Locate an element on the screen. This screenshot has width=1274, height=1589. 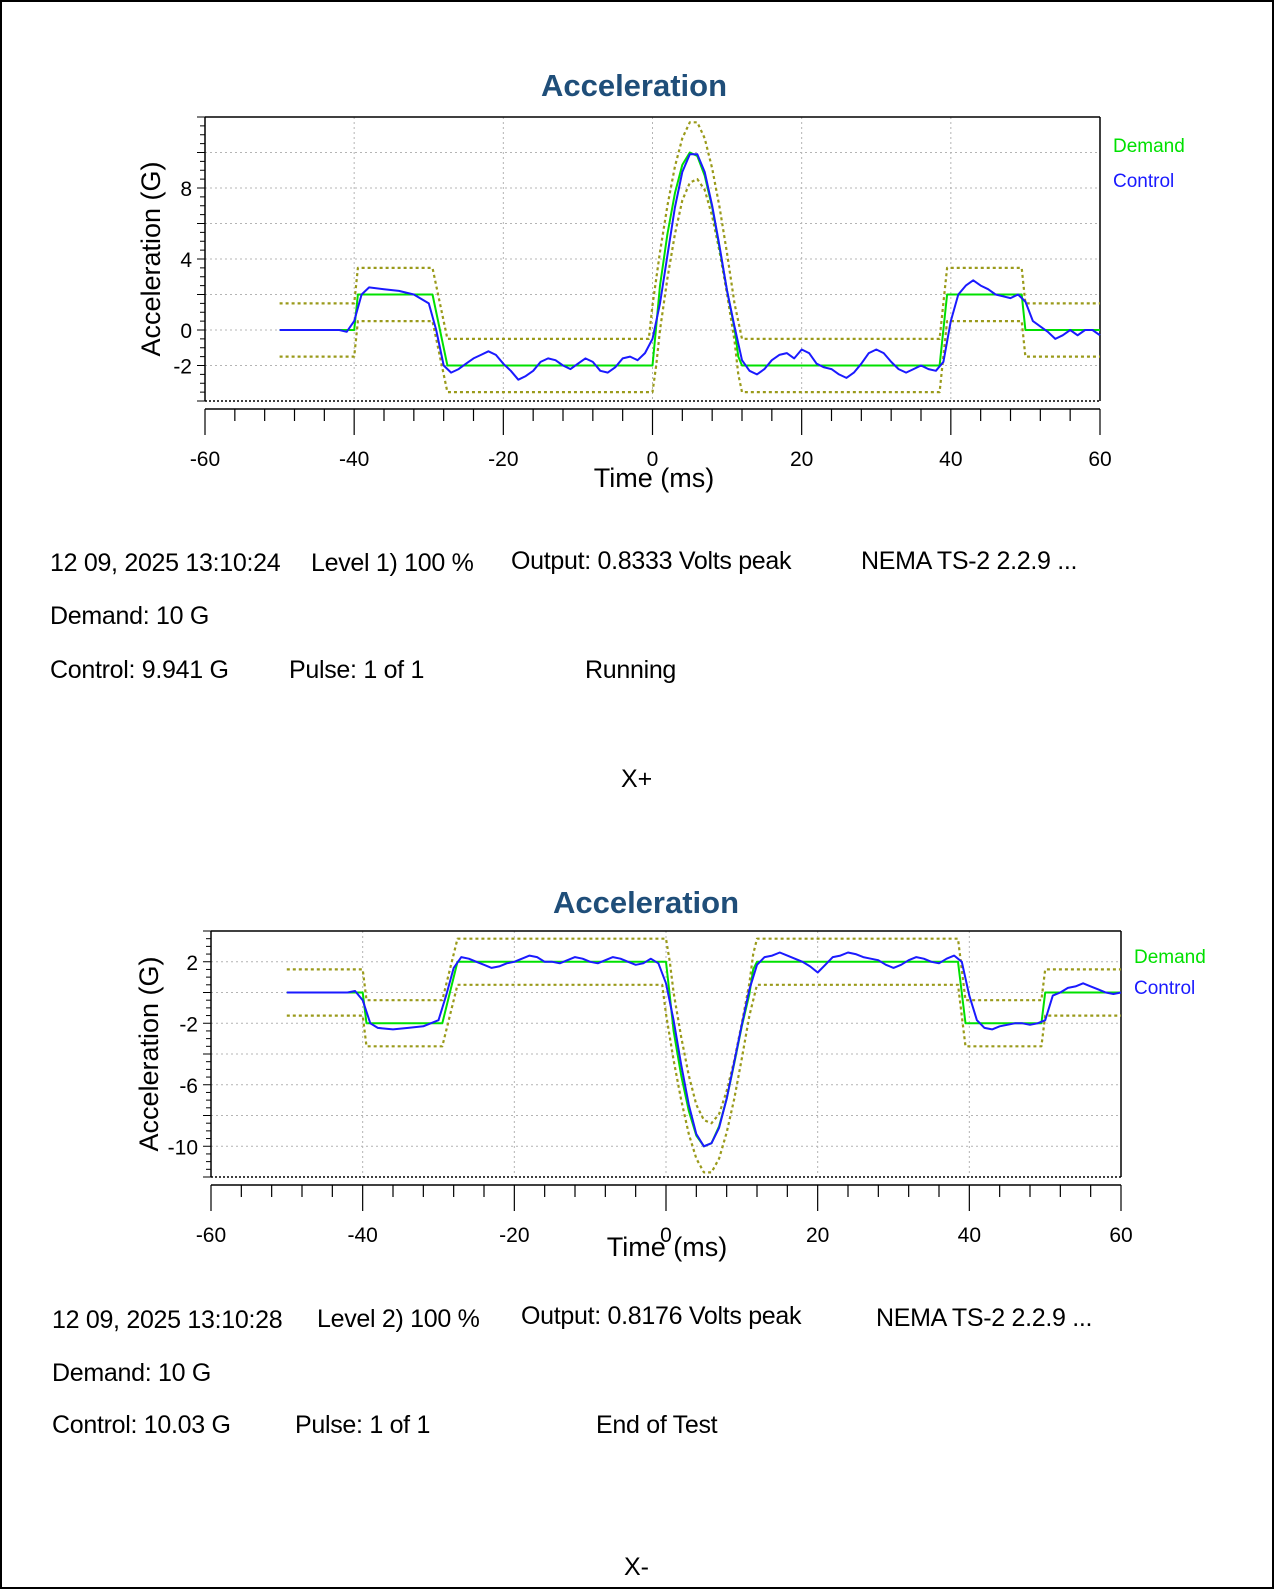
y-tick-label: -6 is located at coordinates (188, 1086).